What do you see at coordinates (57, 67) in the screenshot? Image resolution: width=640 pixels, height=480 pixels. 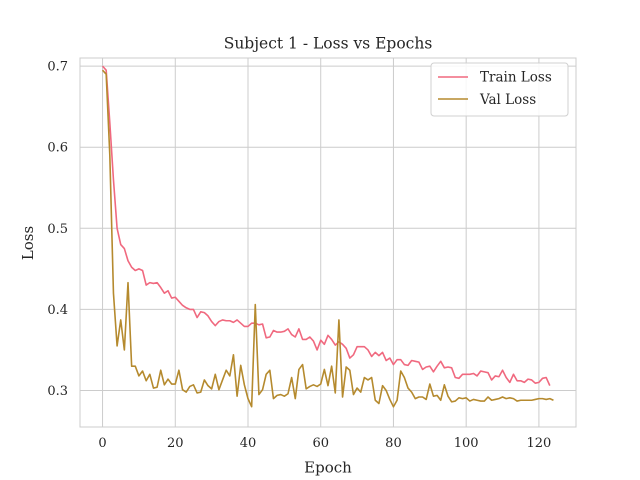 I see `y-tick-label: 0.7` at bounding box center [57, 67].